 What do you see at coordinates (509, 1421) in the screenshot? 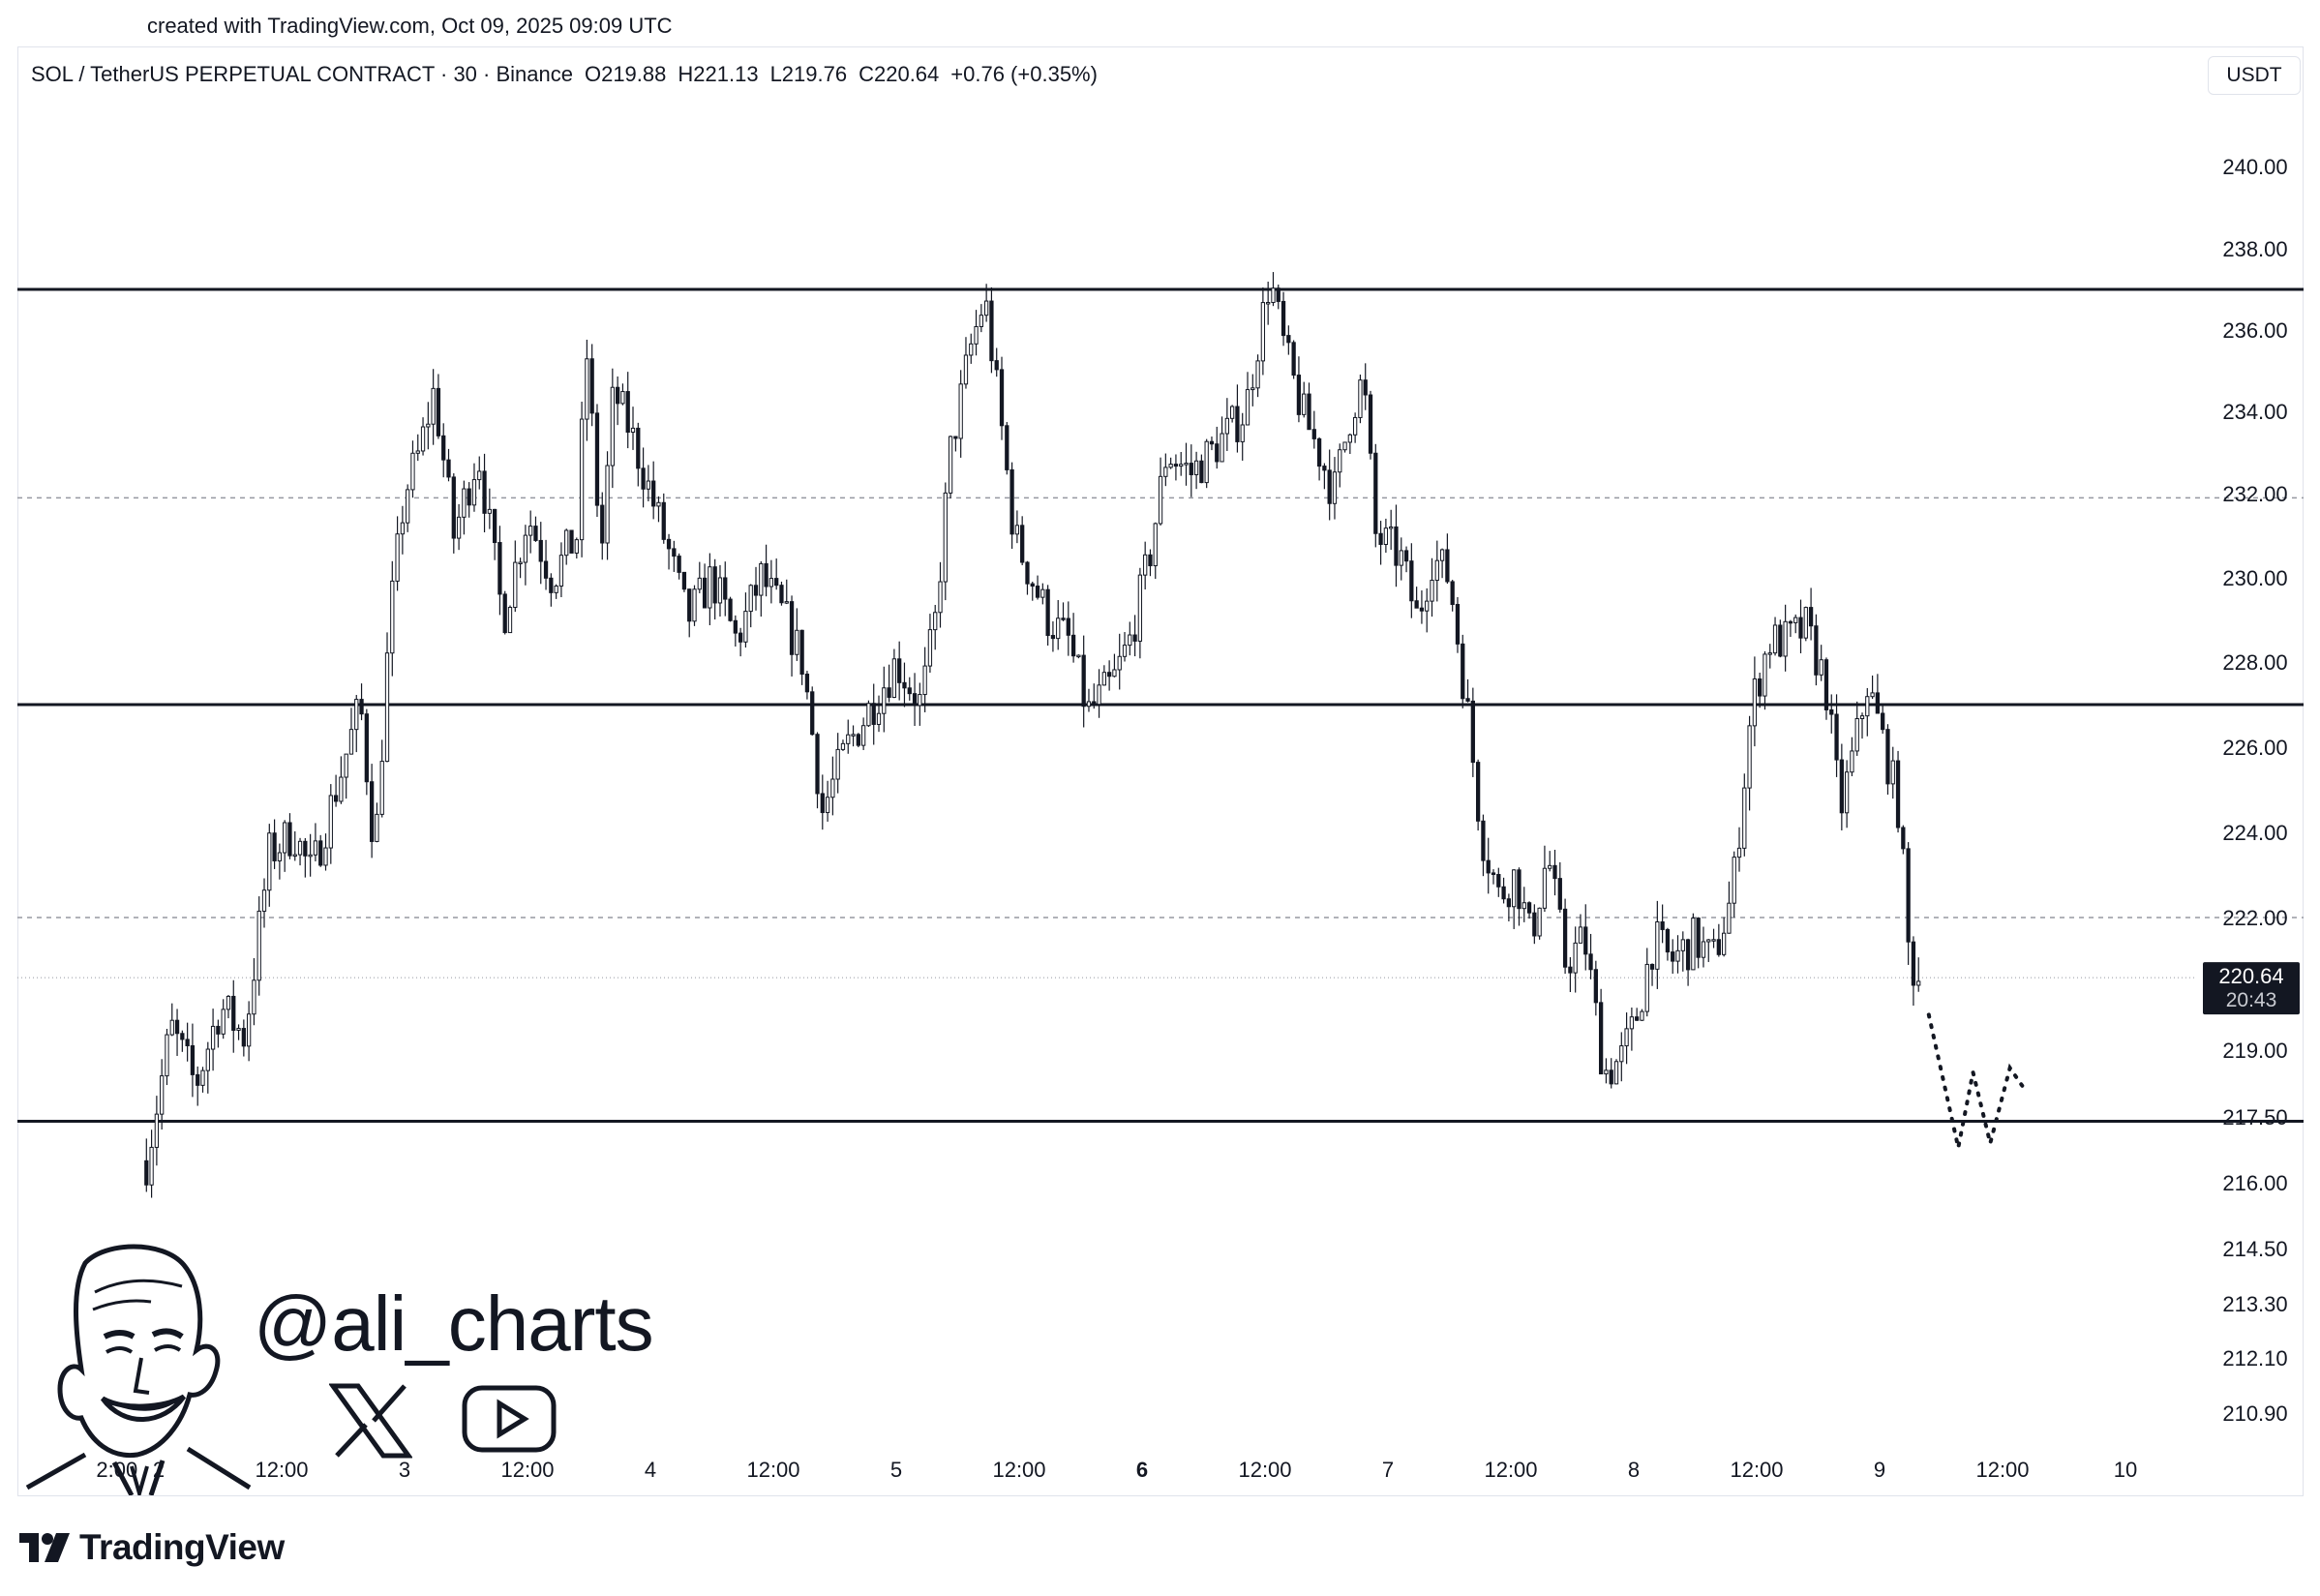
I see `youtube-icon` at bounding box center [509, 1421].